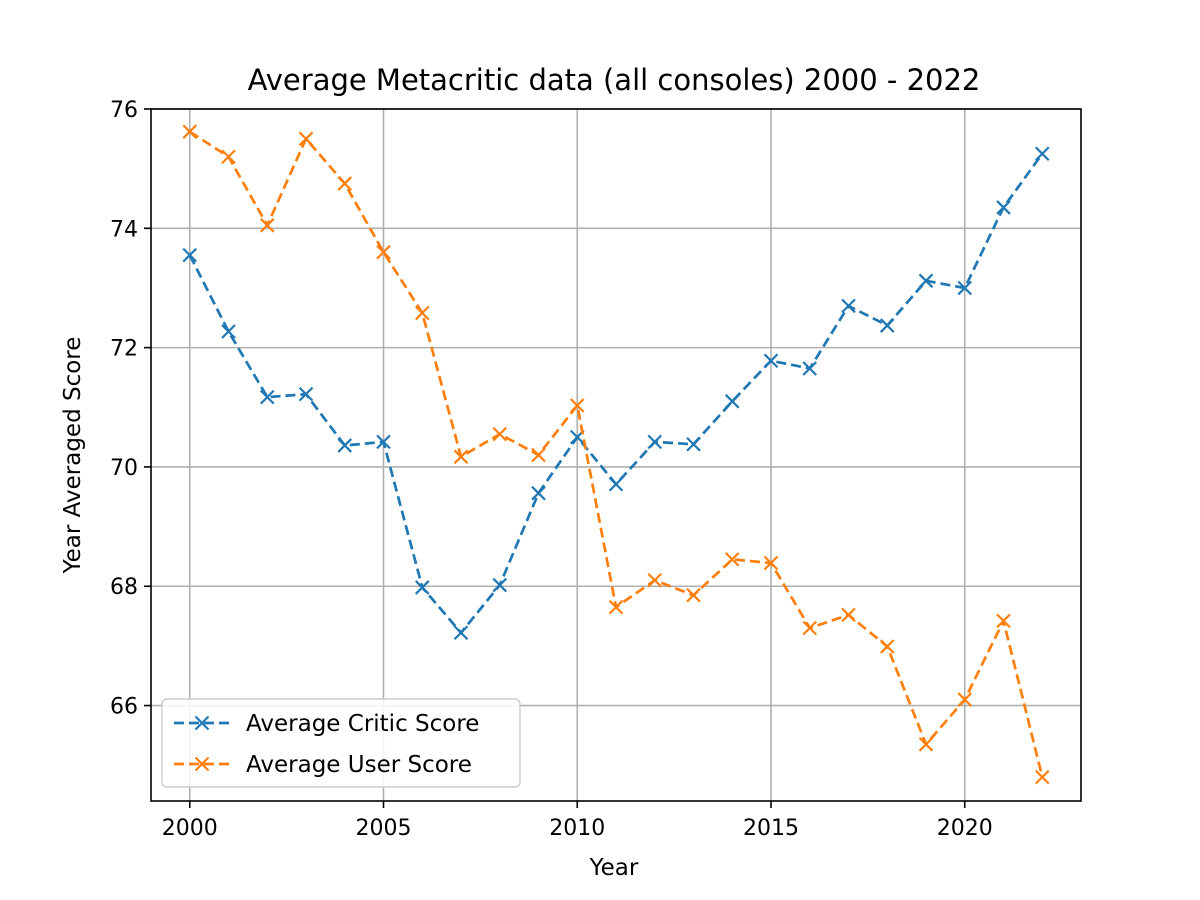 This screenshot has width=1200, height=900. I want to click on y-tick-label: 68, so click(124, 587).